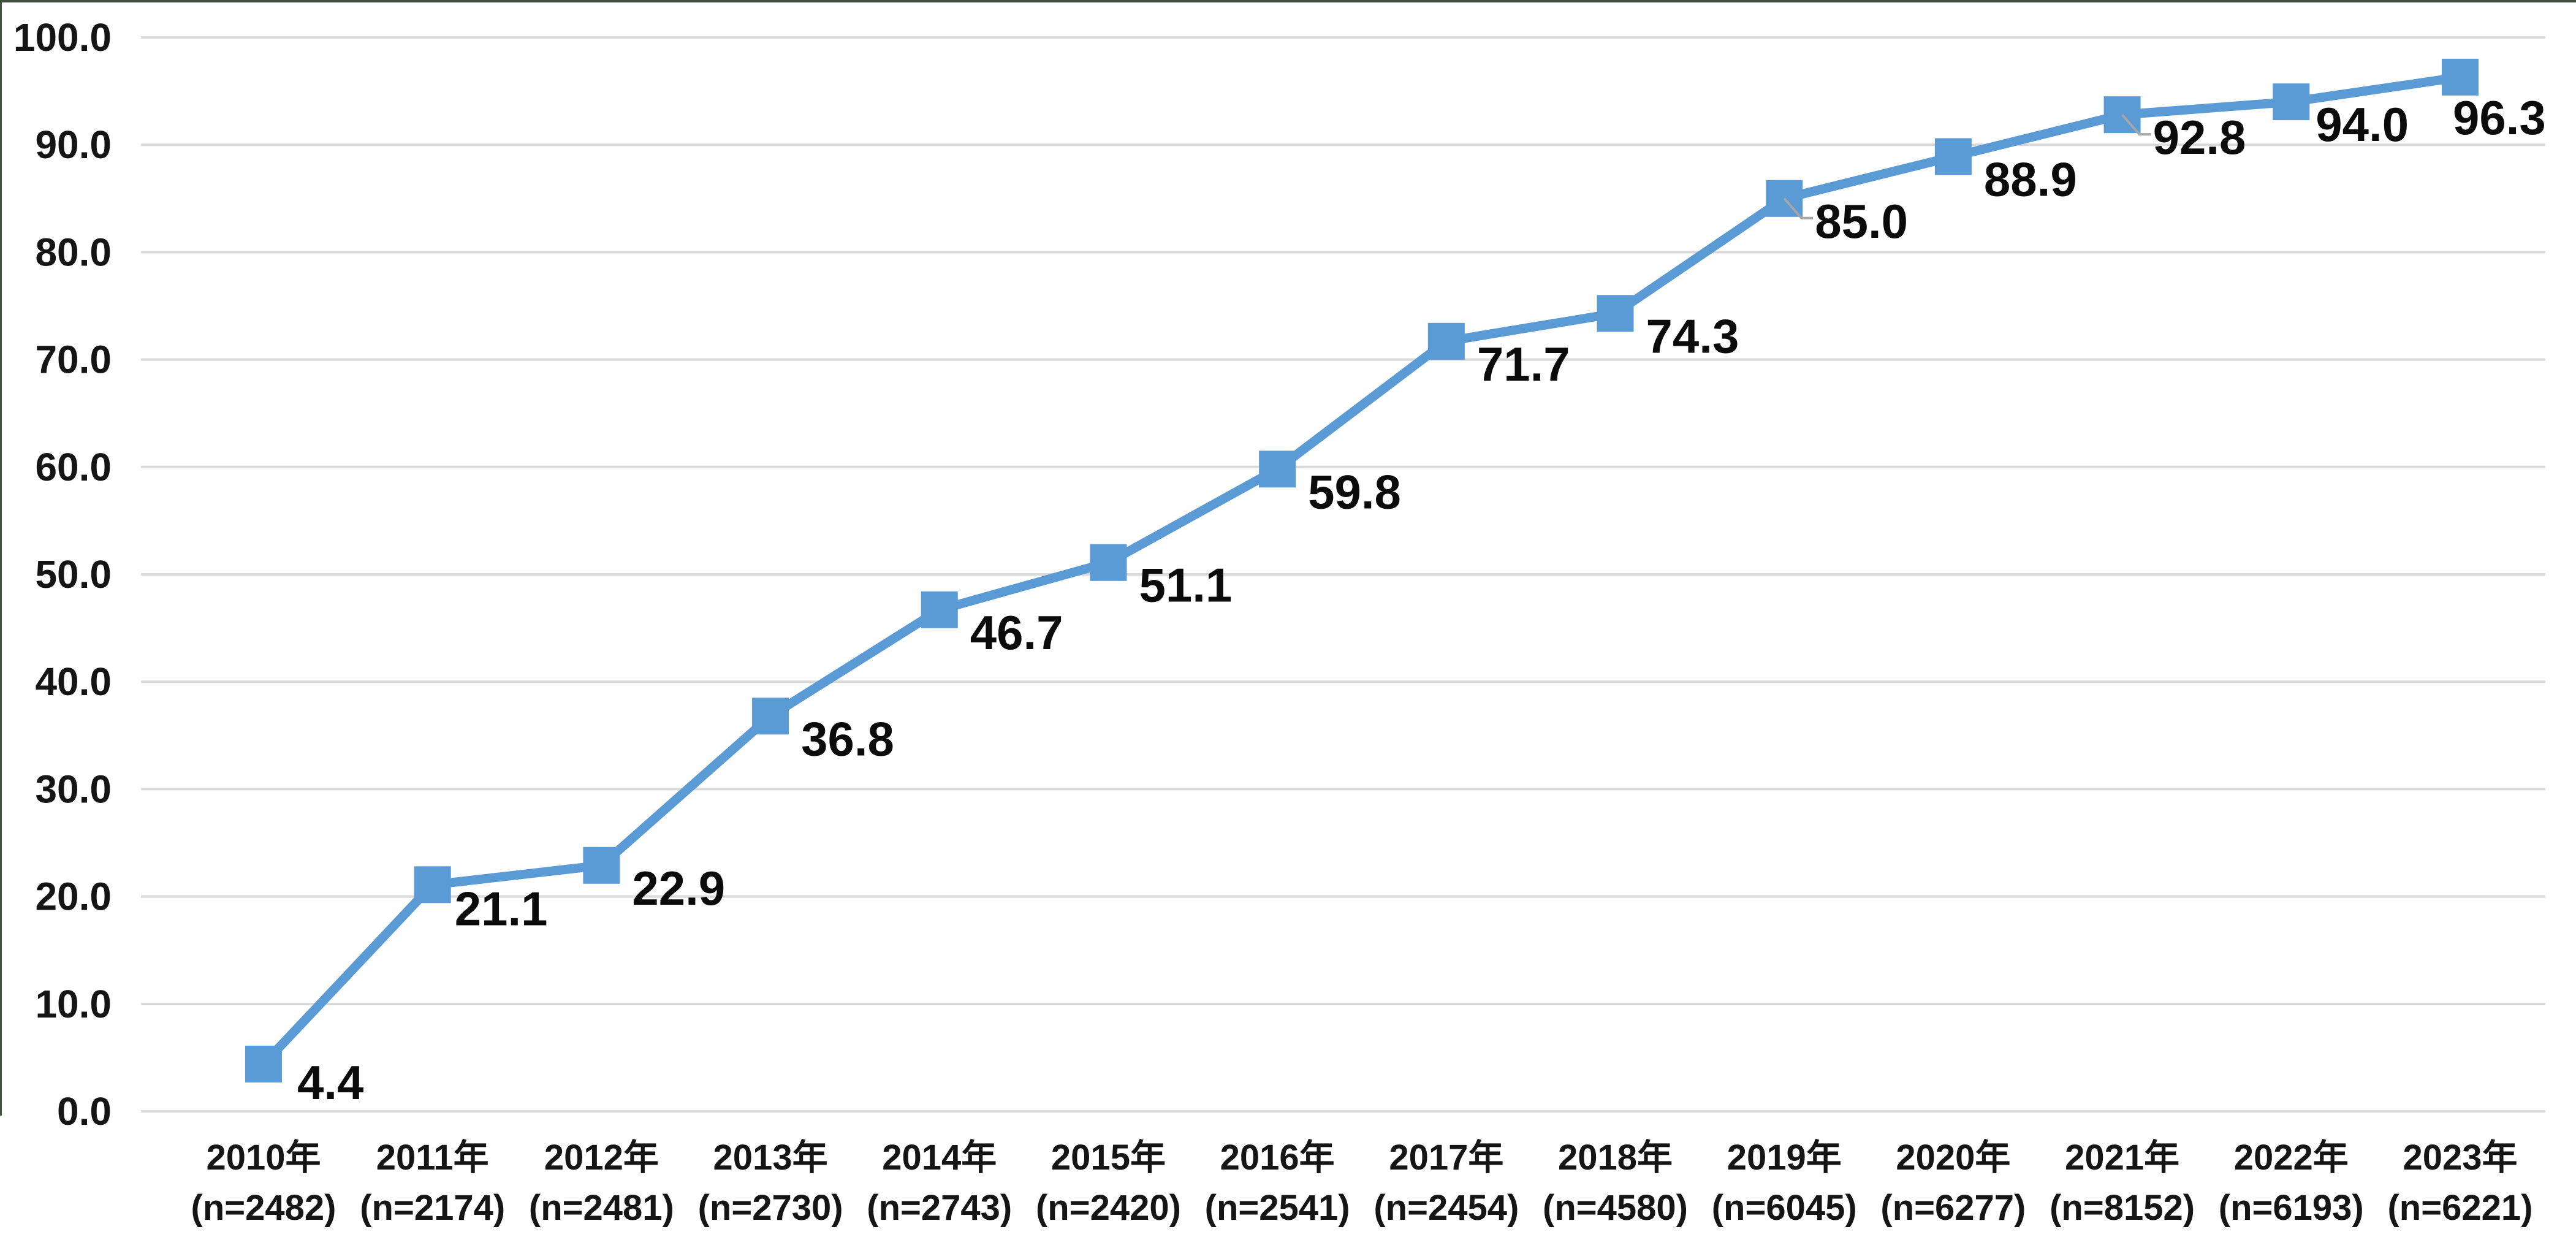  Describe the element at coordinates (1692, 336) in the screenshot. I see `data-point-label: 74.3` at that location.